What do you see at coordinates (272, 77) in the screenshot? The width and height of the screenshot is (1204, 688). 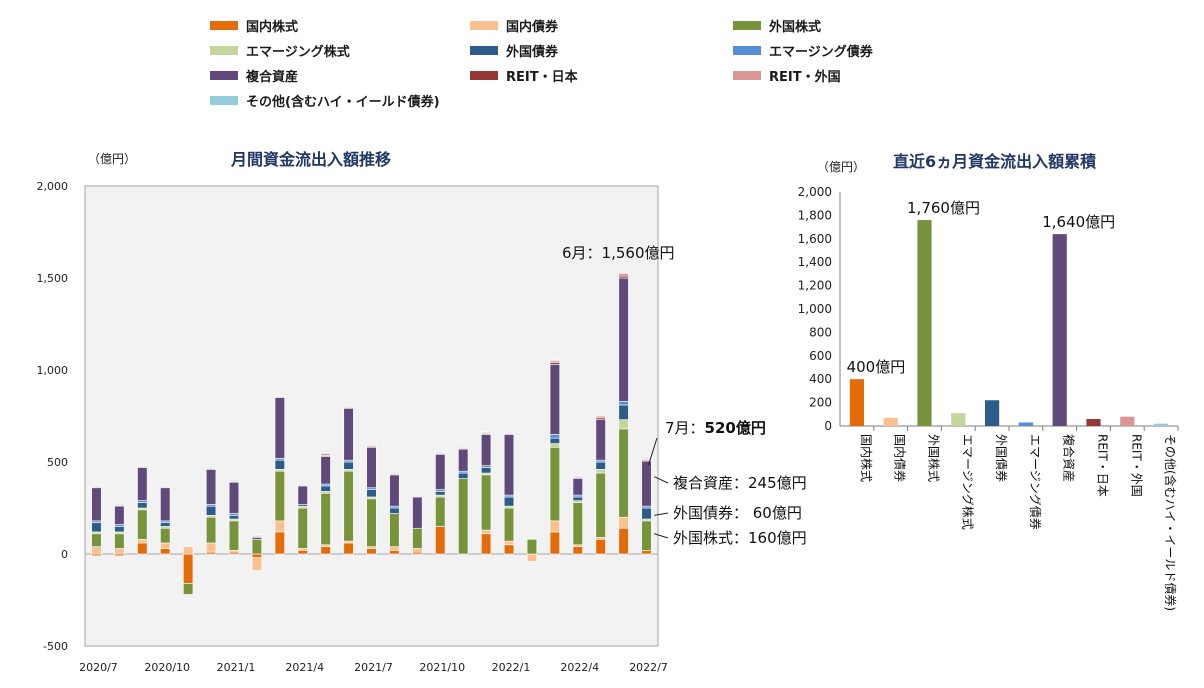 I see `legend-label: 複合資産` at bounding box center [272, 77].